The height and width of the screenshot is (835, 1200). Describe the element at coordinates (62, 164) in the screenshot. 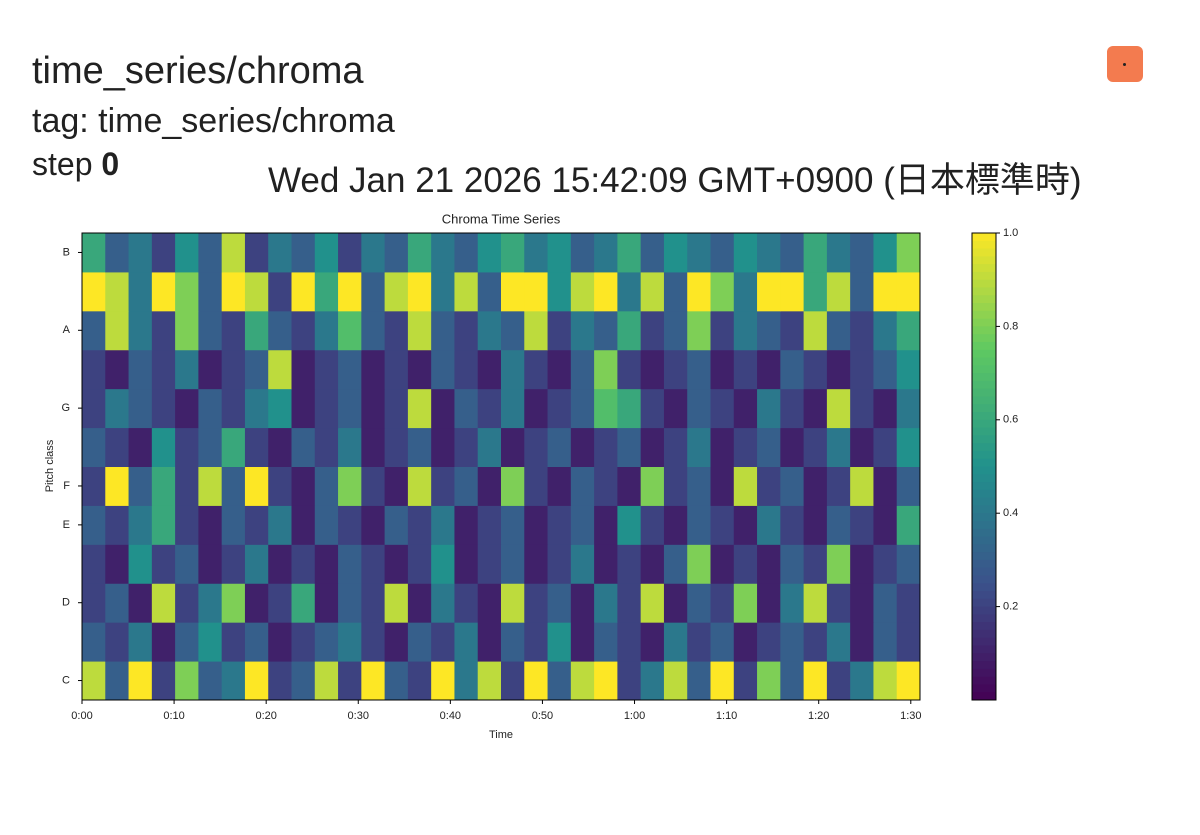

I see `step-label: step` at that location.